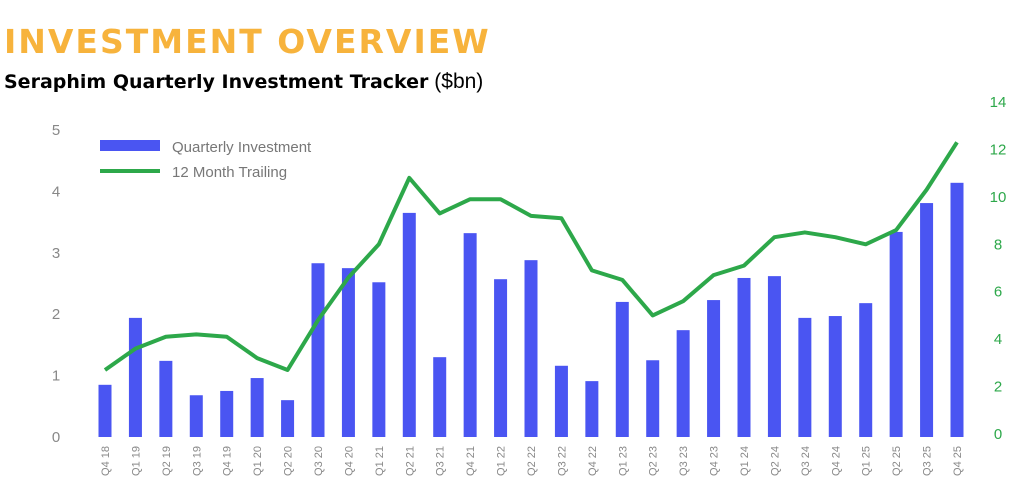 The height and width of the screenshot is (483, 1024). What do you see at coordinates (623, 461) in the screenshot?
I see `x-tick-label: Q1 23` at bounding box center [623, 461].